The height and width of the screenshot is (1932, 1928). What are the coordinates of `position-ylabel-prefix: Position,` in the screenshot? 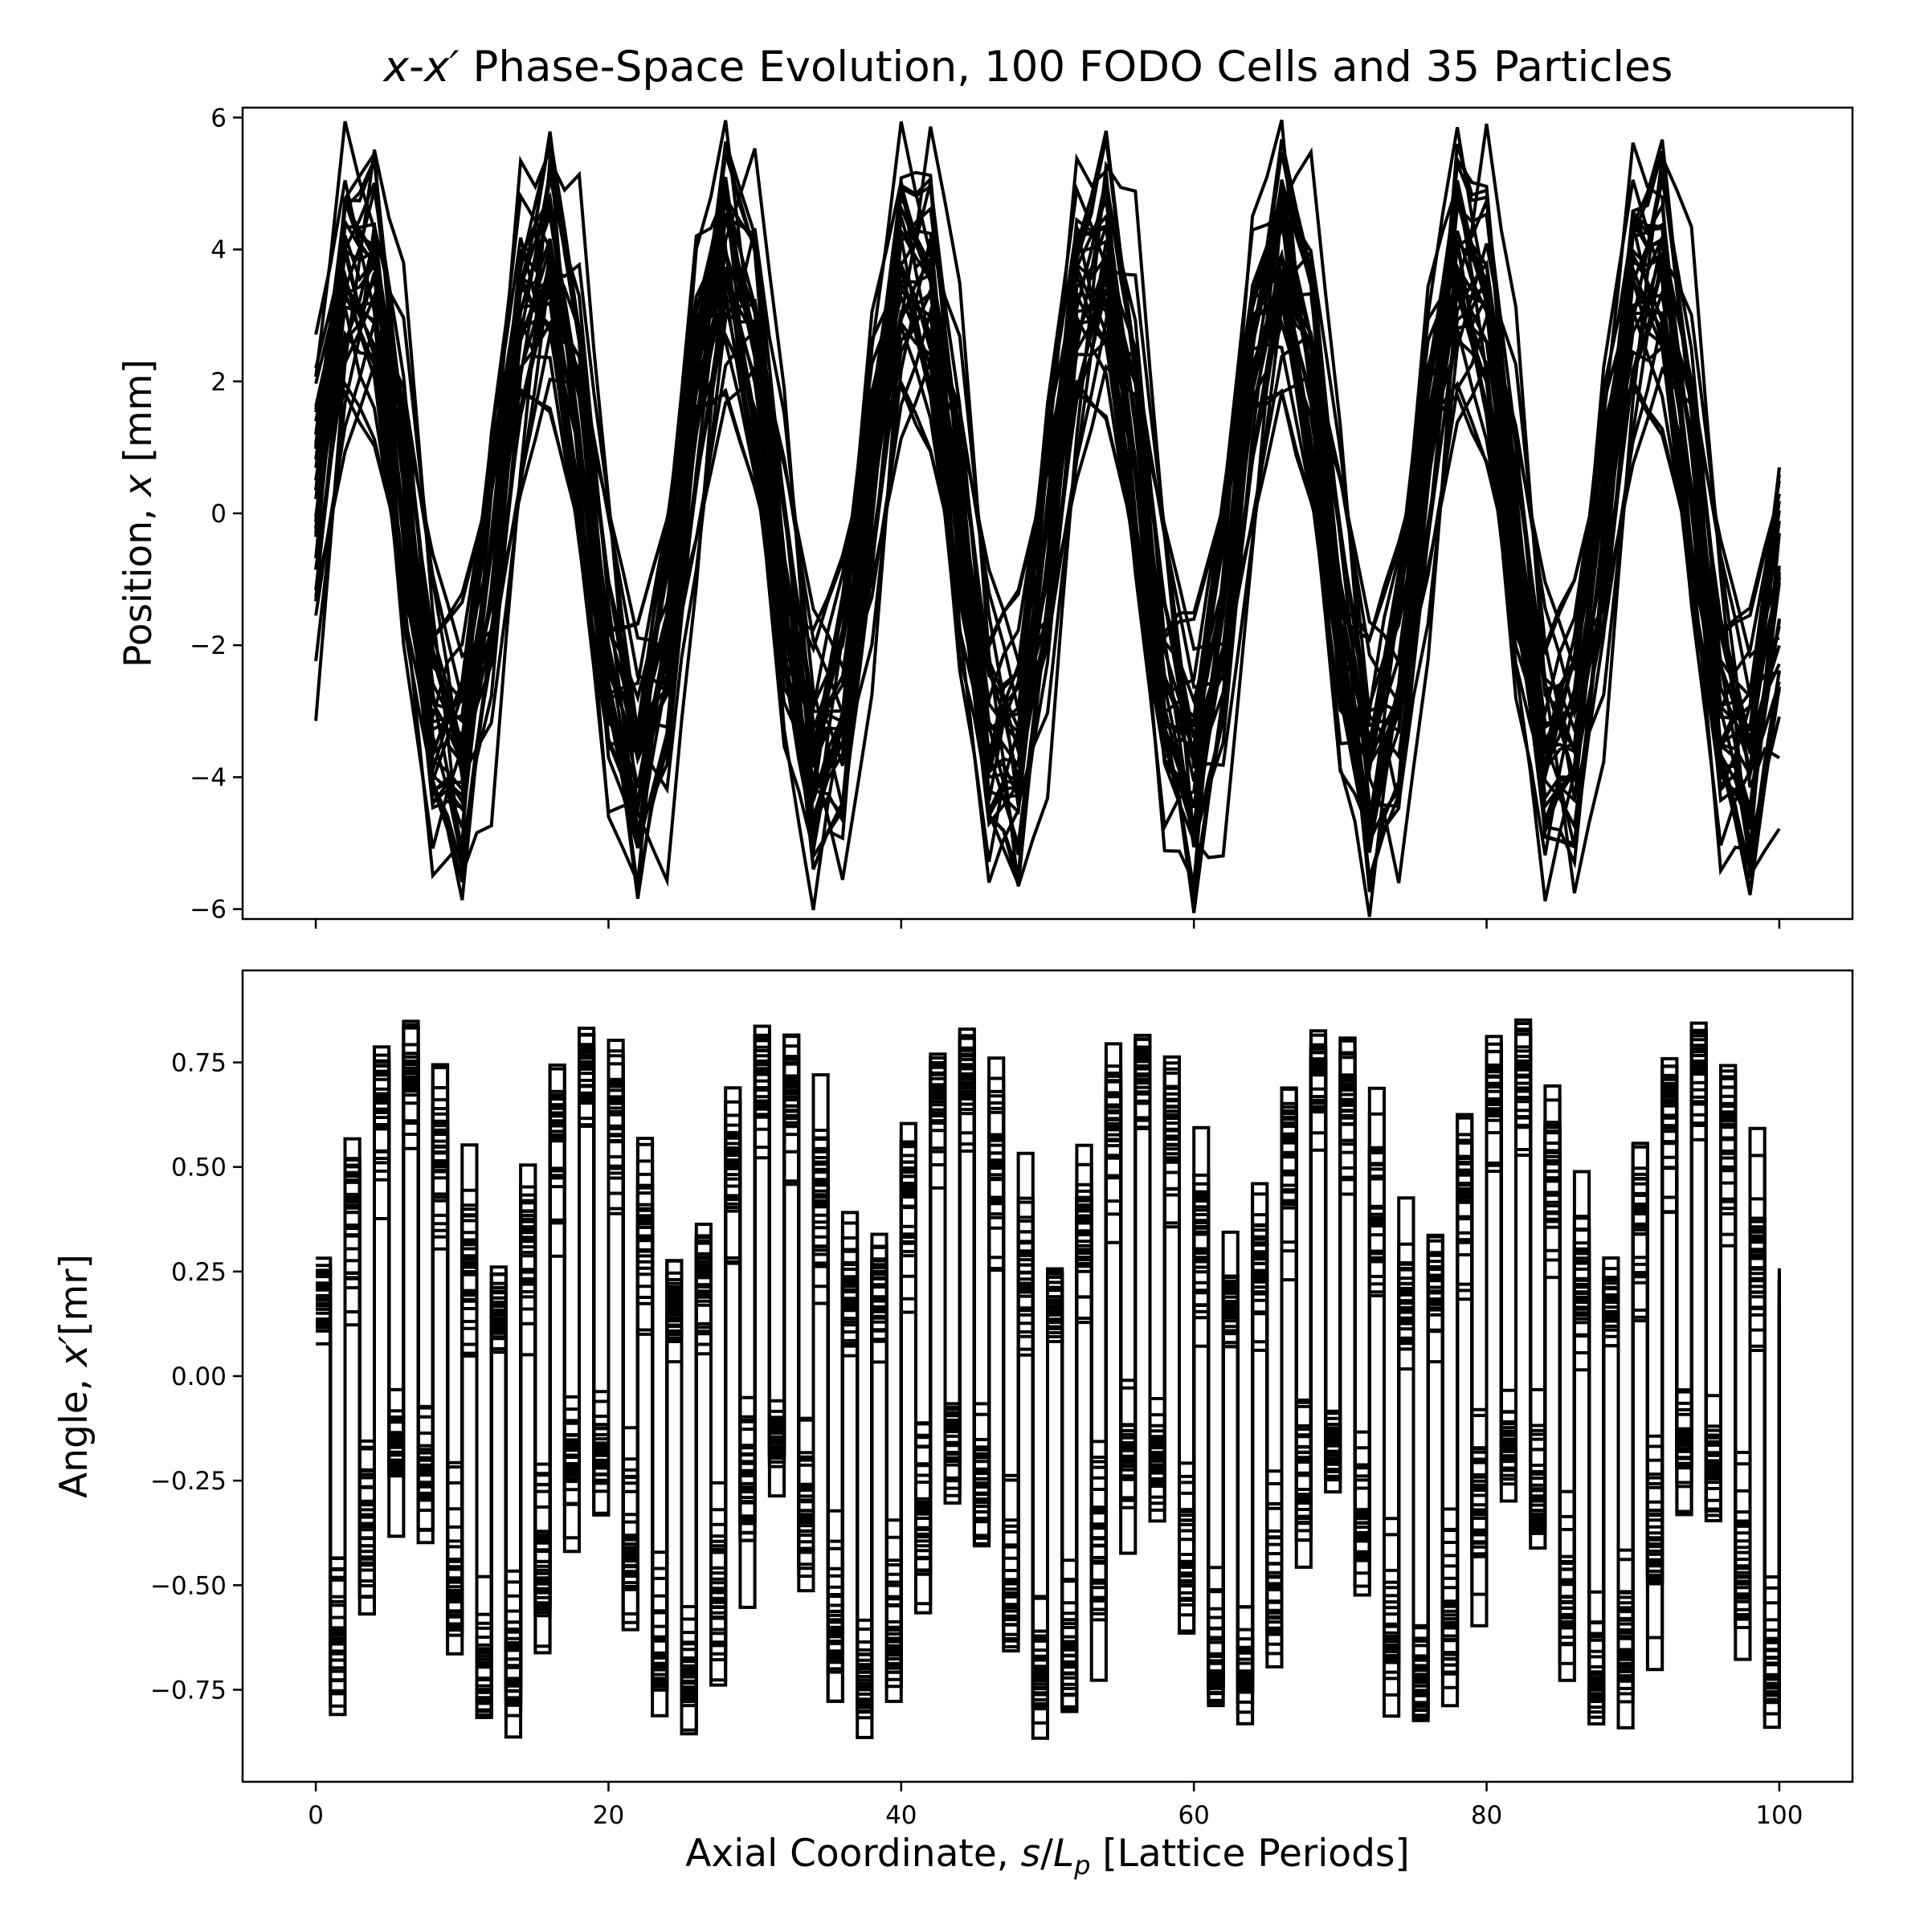 It's located at (138, 582).